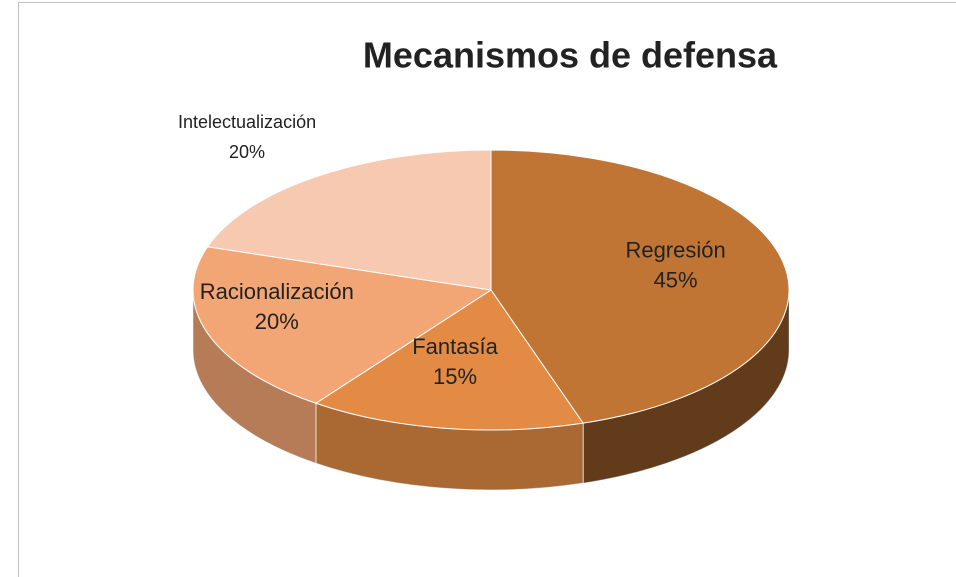 The width and height of the screenshot is (956, 577). I want to click on slice-value-label: 15%, so click(455, 376).